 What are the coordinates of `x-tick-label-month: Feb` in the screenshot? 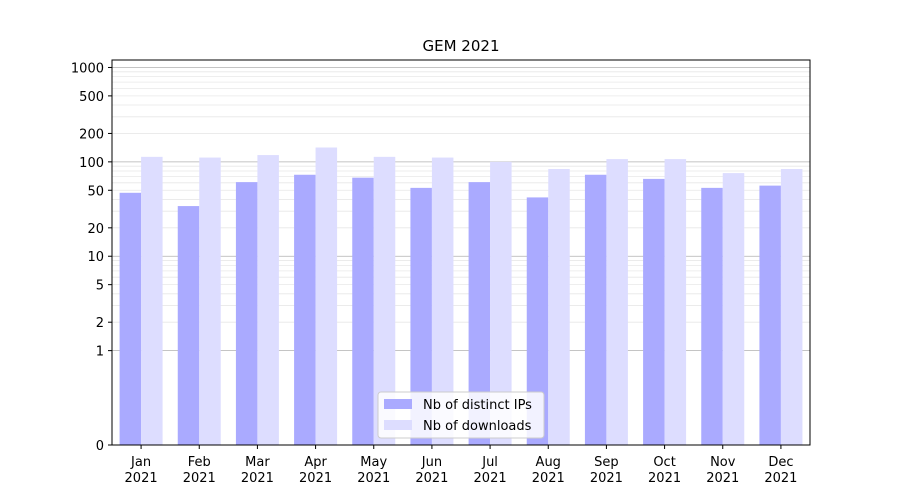 It's located at (199, 462).